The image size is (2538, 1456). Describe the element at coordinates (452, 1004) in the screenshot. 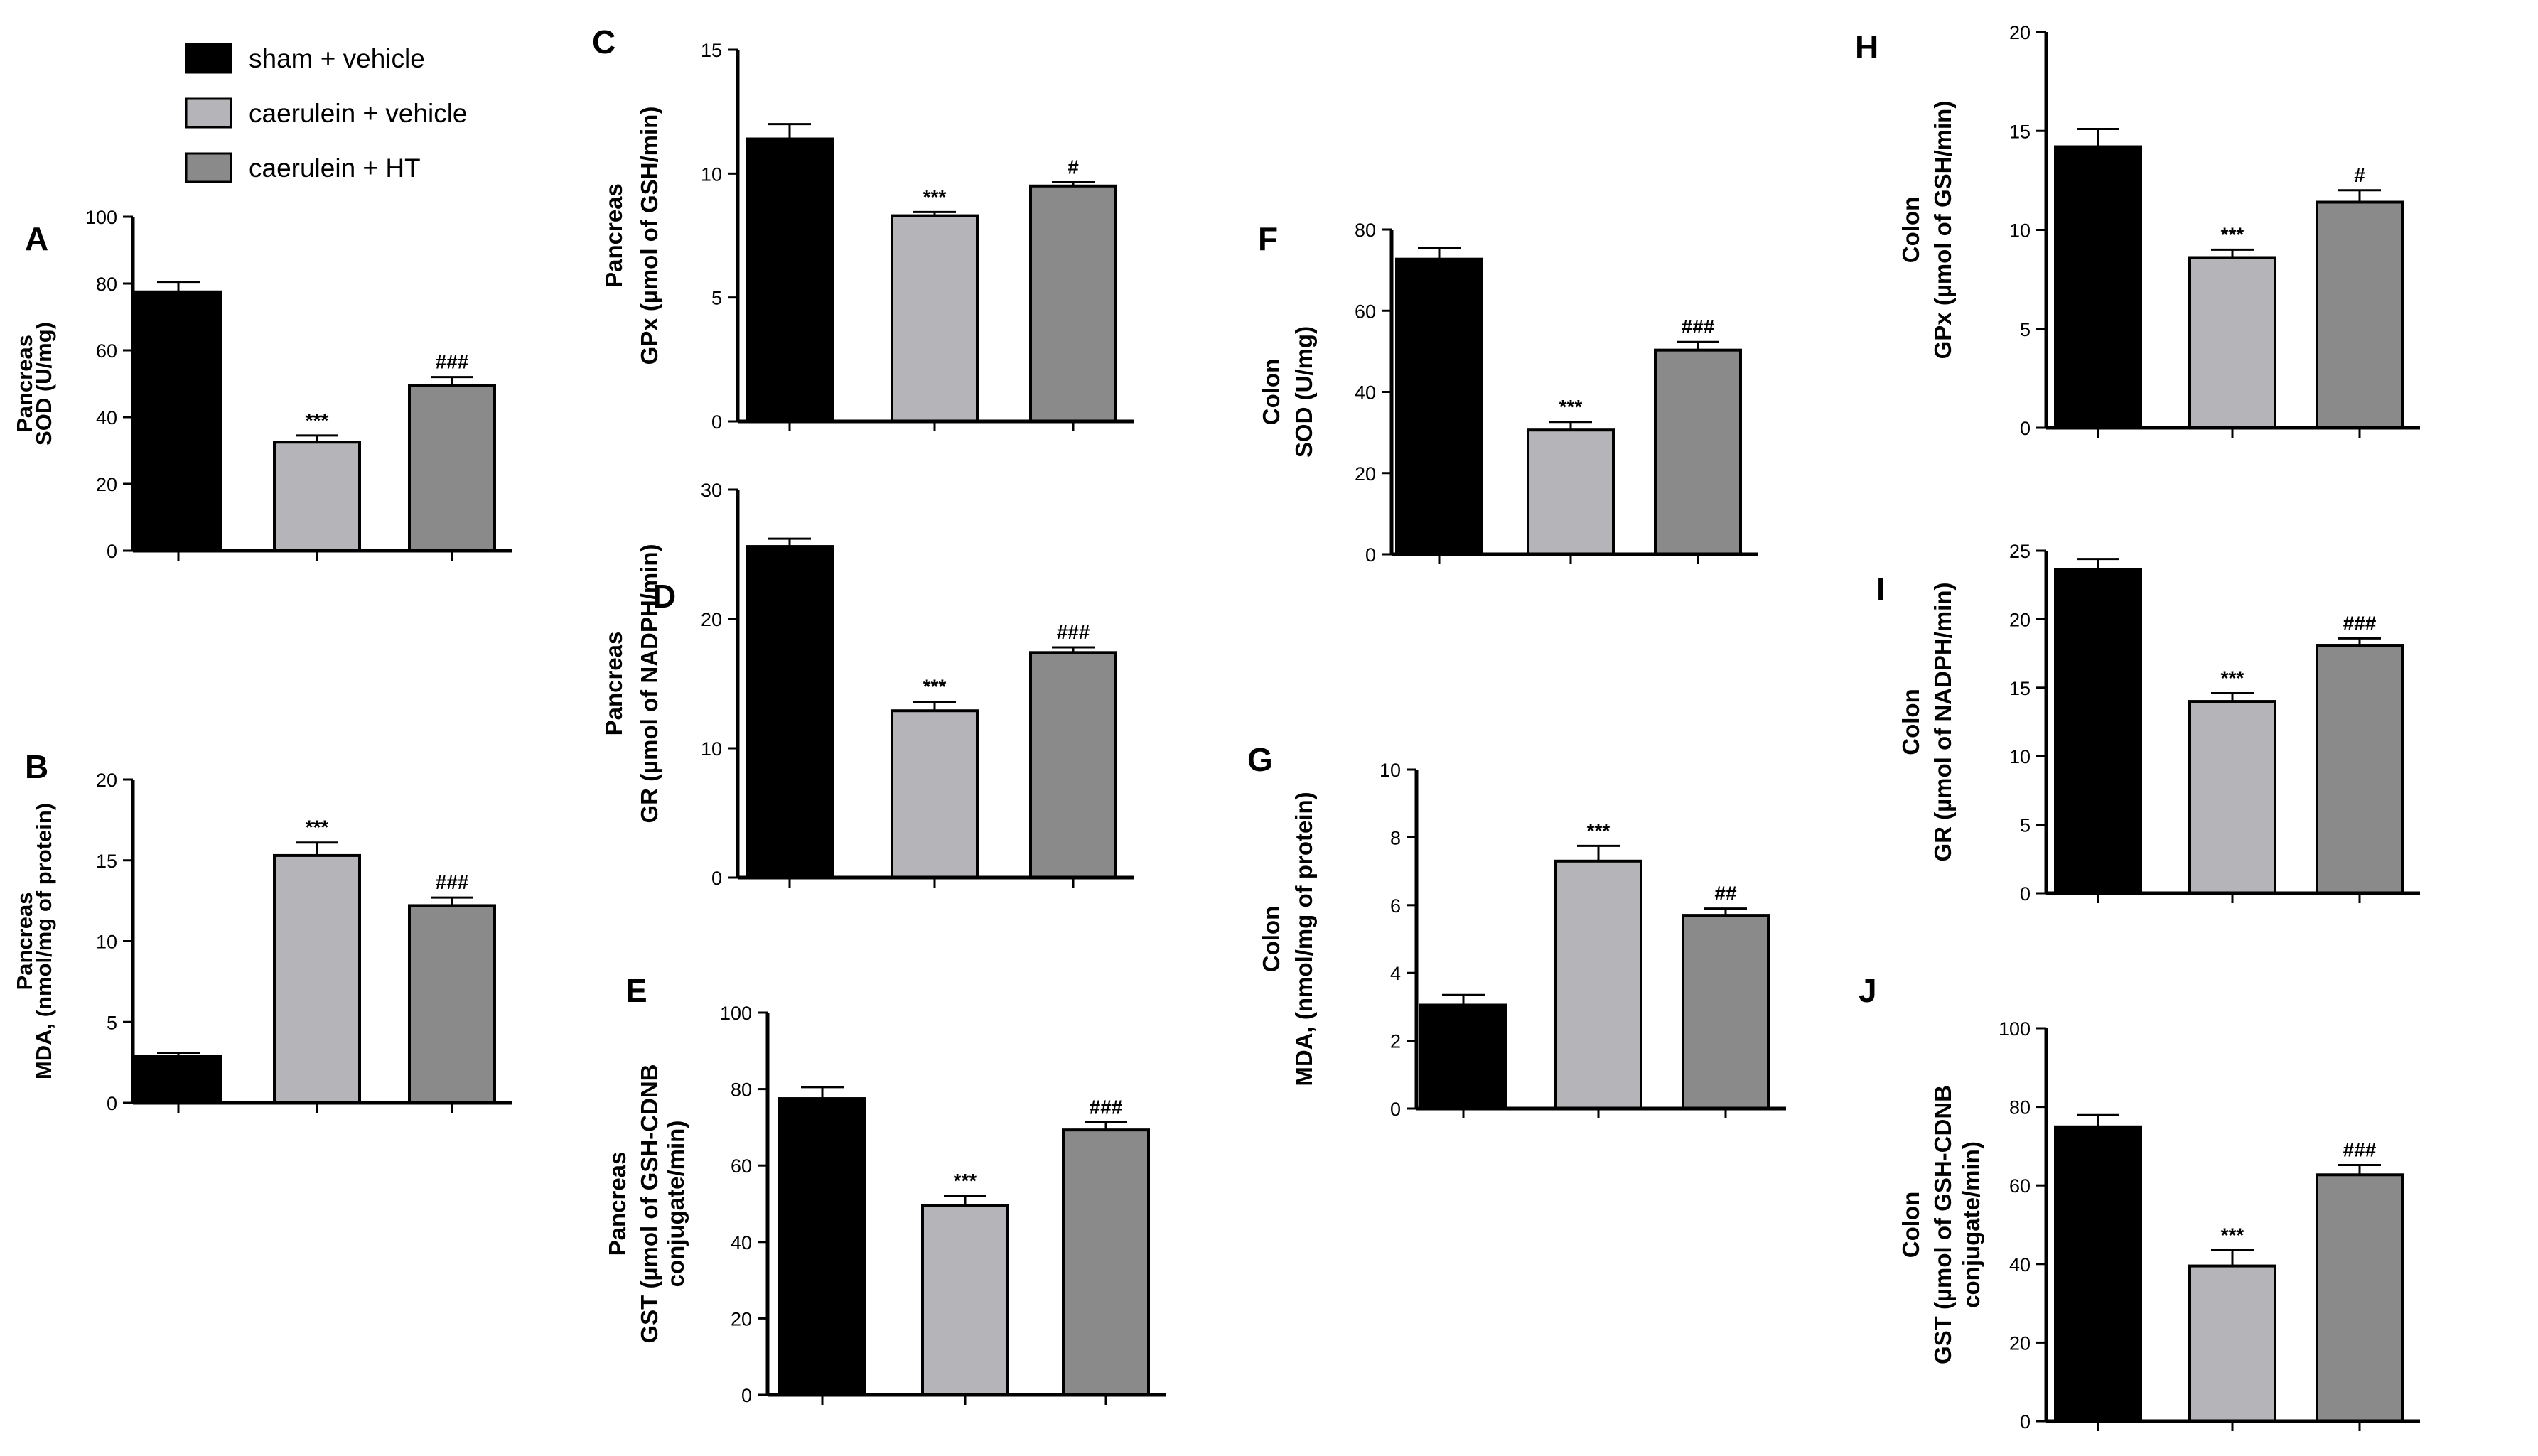

I see `bar-b-caerulein-ht` at that location.